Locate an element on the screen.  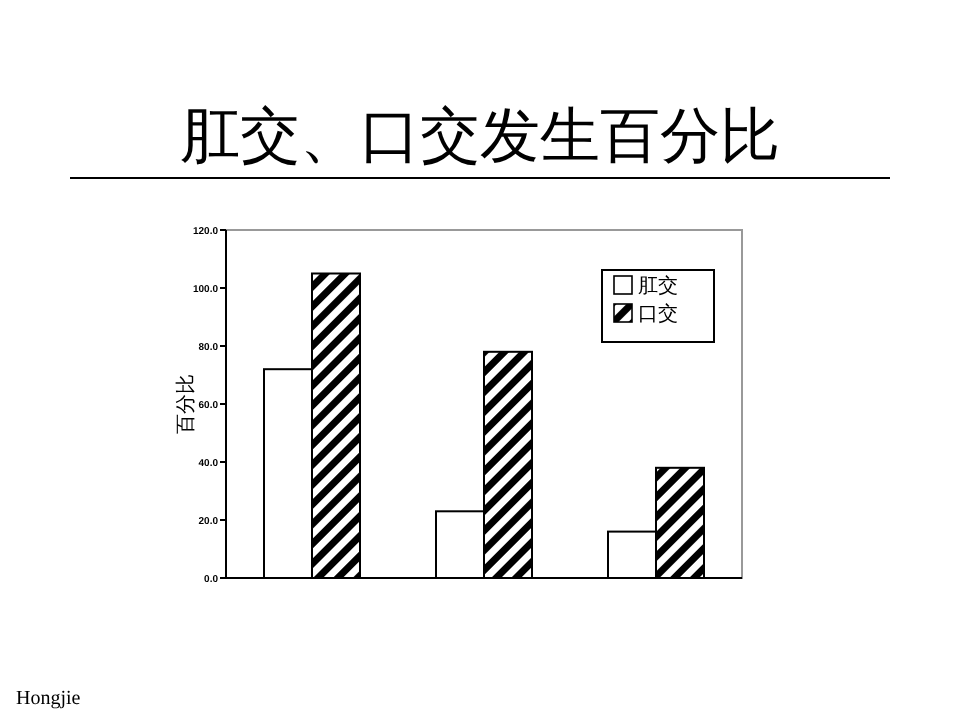
chart-title: 肛交、口交发生百分比 is located at coordinates (480, 137).